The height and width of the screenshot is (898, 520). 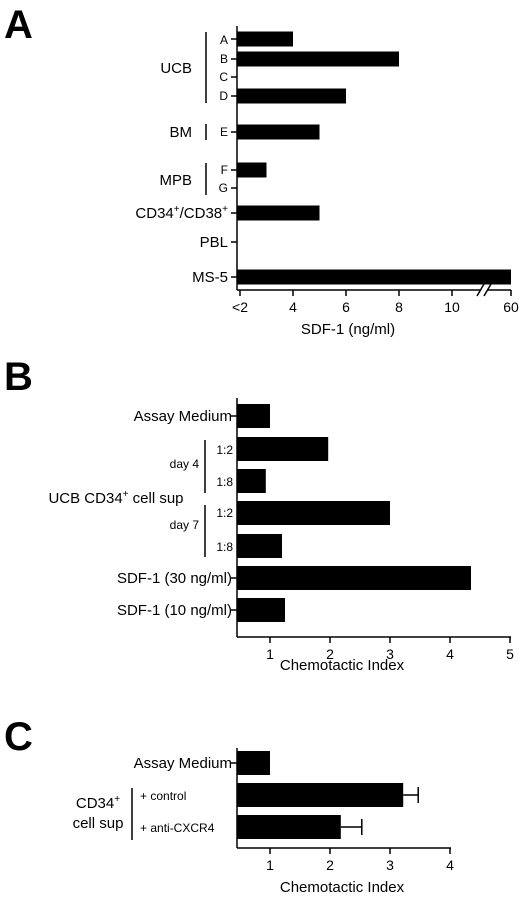 What do you see at coordinates (18, 377) in the screenshot?
I see `panel-letter-b: B` at bounding box center [18, 377].